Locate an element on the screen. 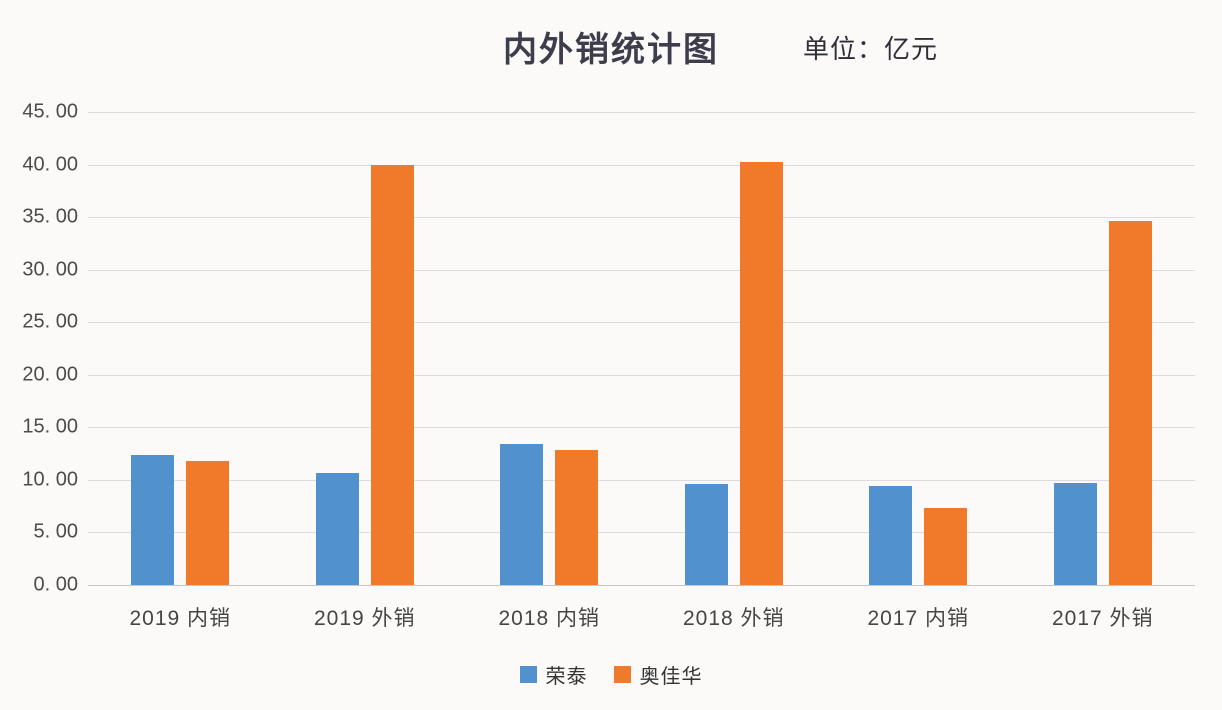  legend-label: 奥佳华 is located at coordinates (671, 677).